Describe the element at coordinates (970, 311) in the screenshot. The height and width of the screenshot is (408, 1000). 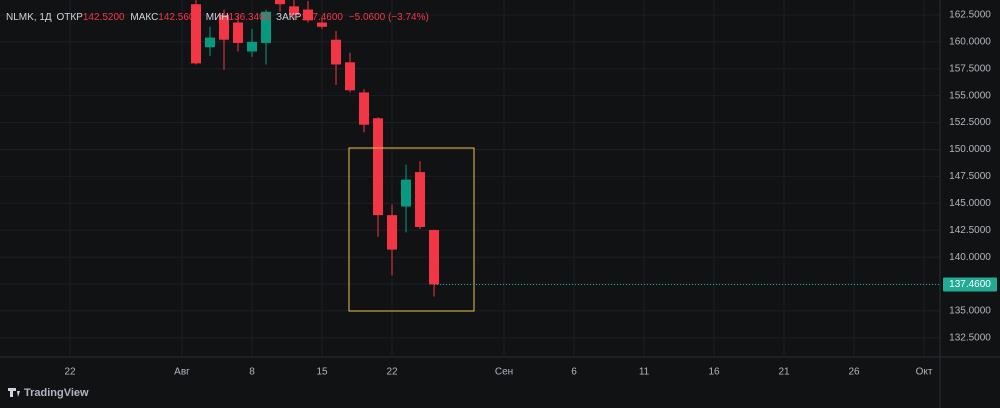
I see `y-tick-label: 135.0000` at that location.